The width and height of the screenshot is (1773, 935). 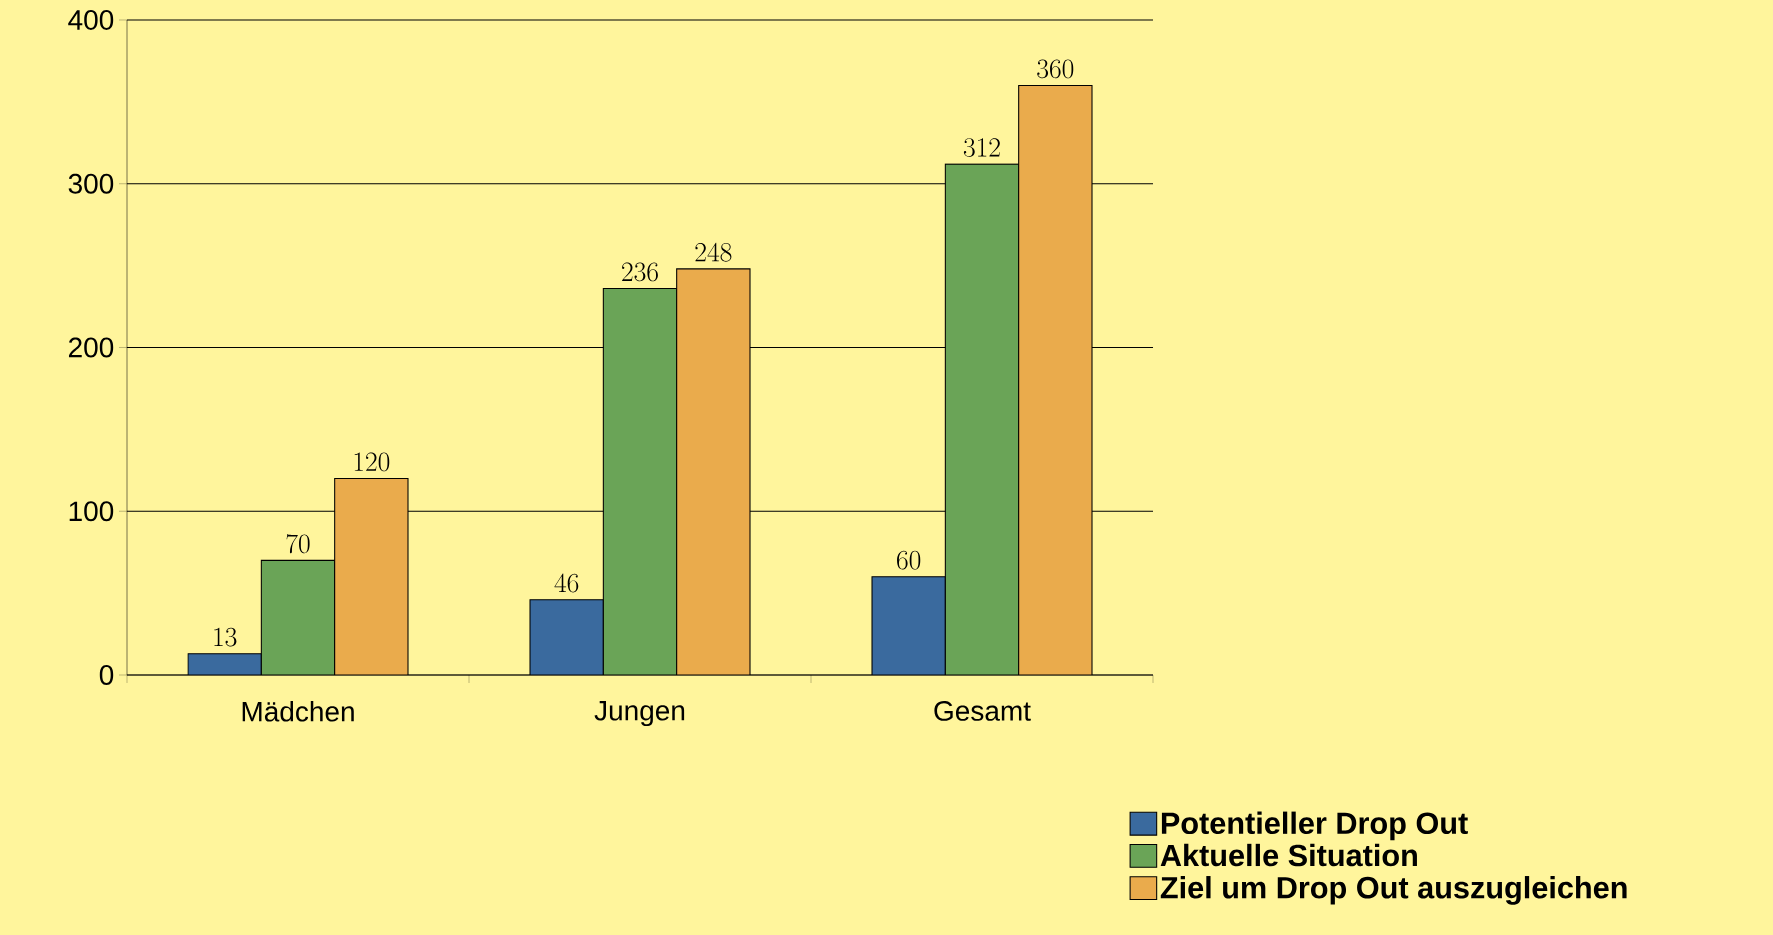 What do you see at coordinates (91, 183) in the screenshot?
I see `y-tick-label: 300` at bounding box center [91, 183].